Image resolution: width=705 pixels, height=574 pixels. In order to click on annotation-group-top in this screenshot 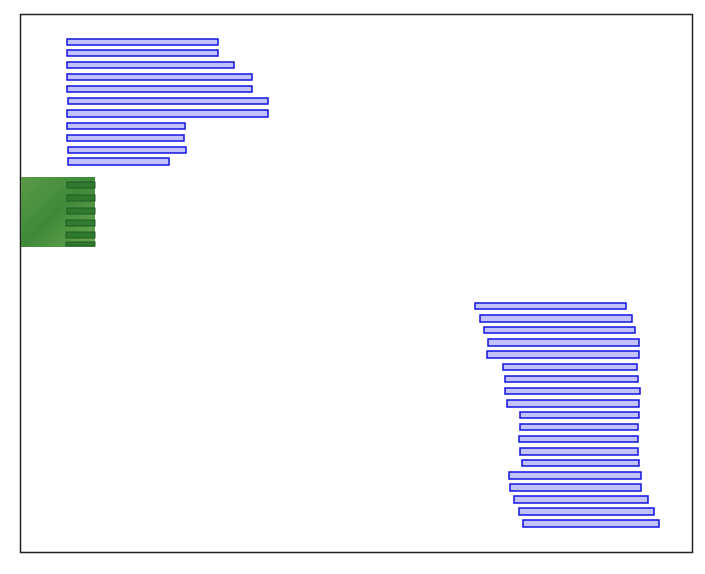, I will do `click(167, 102)`.